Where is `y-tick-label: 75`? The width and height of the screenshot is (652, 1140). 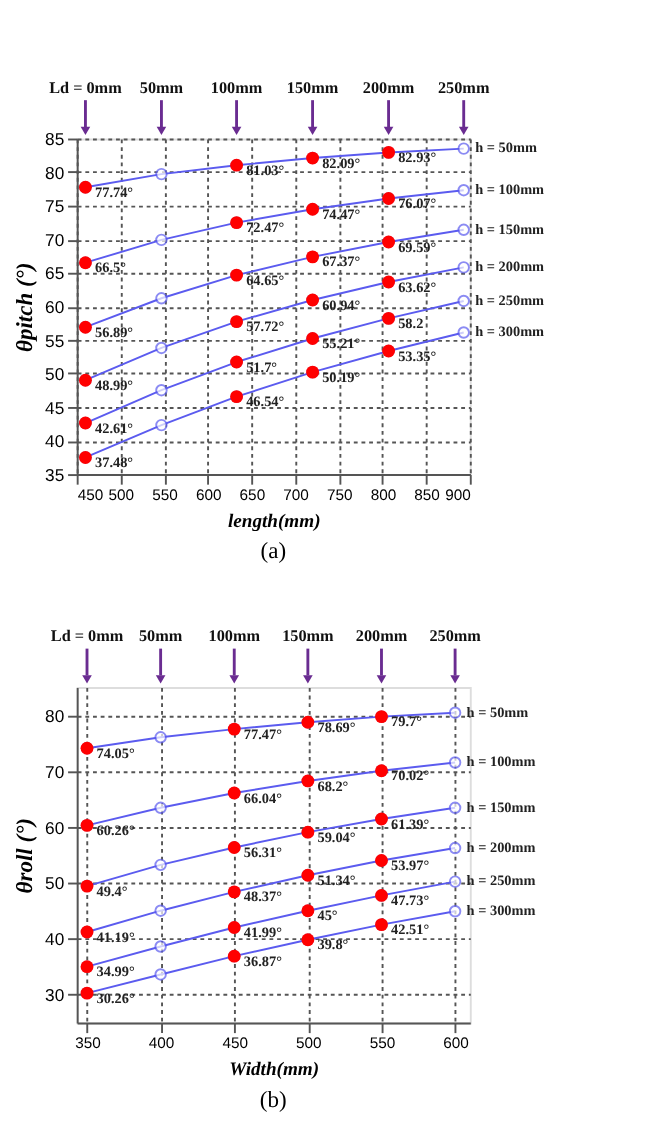 y-tick-label: 75 is located at coordinates (55, 206).